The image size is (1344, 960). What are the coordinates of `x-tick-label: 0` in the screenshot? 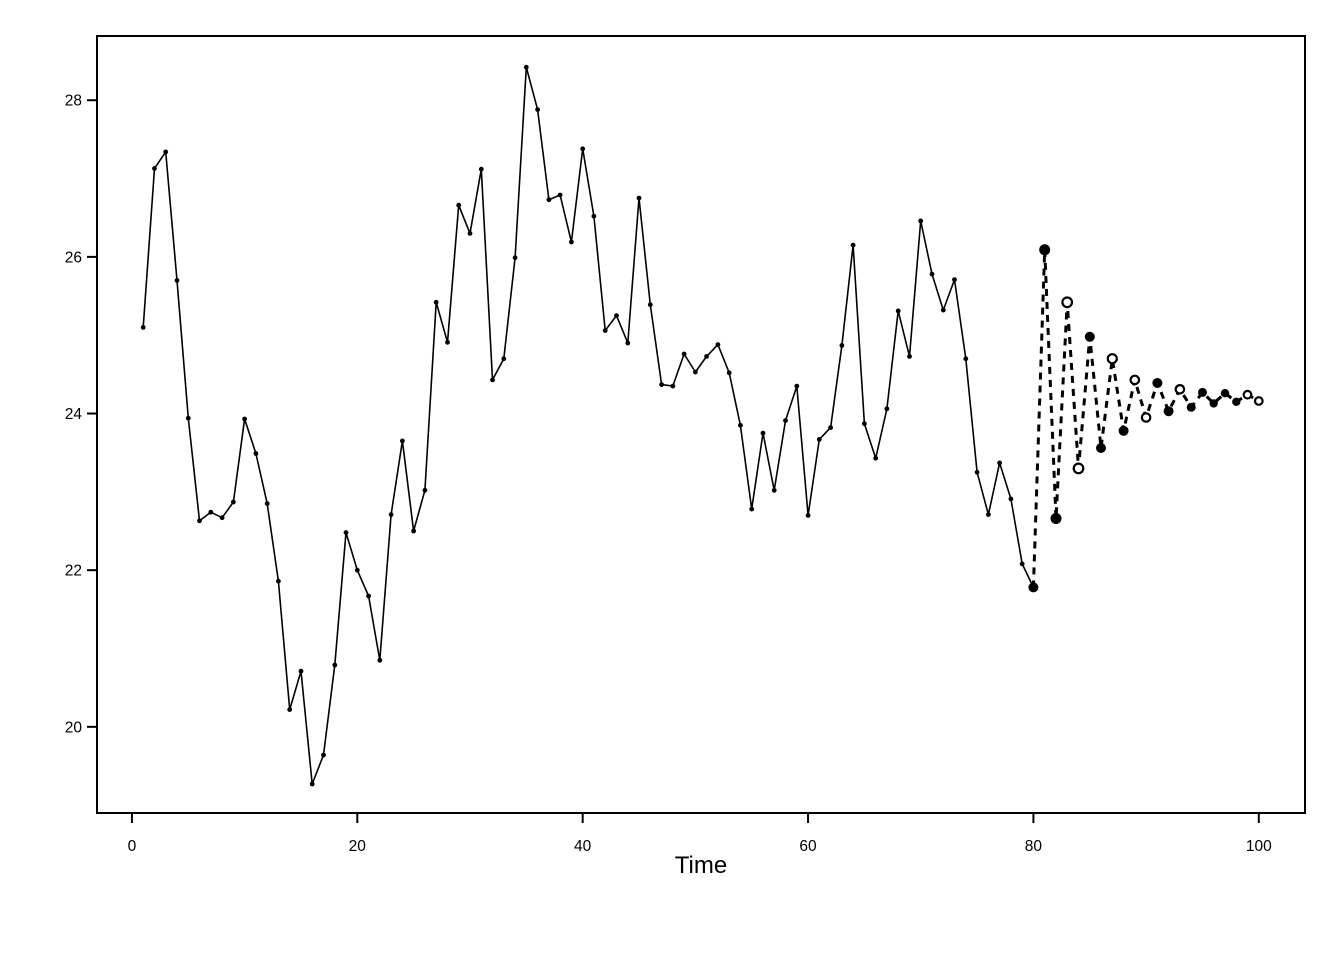 It's located at (132, 846).